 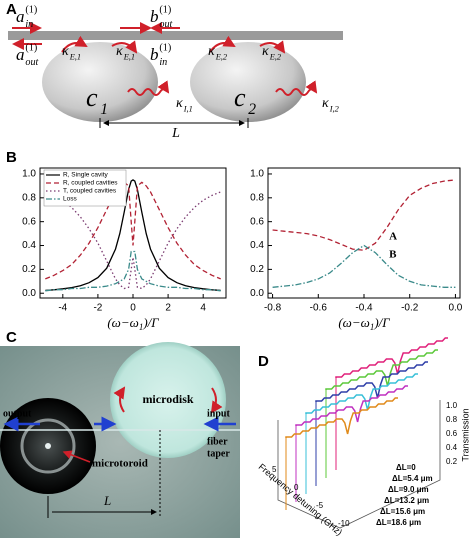 What do you see at coordinates (129, 57) in the screenshot?
I see `symbol-sub: E,1` at bounding box center [129, 57].